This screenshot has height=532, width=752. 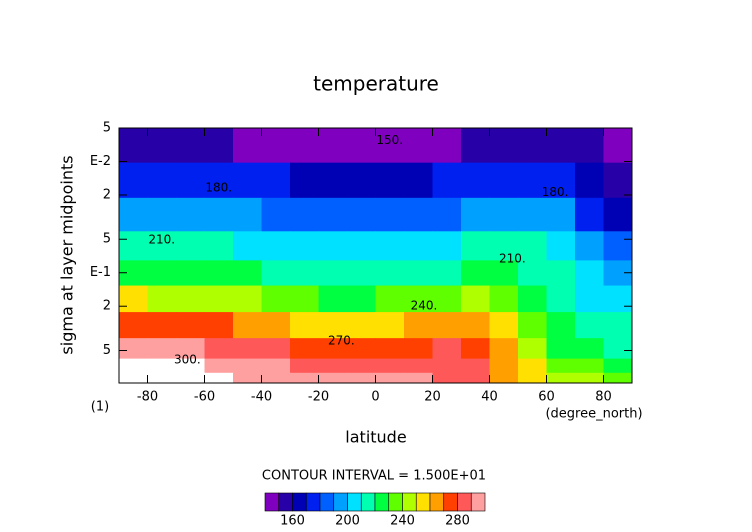 I want to click on contour-interval: CONTOUR INTERVAL = 1.500E+01, so click(x=374, y=476).